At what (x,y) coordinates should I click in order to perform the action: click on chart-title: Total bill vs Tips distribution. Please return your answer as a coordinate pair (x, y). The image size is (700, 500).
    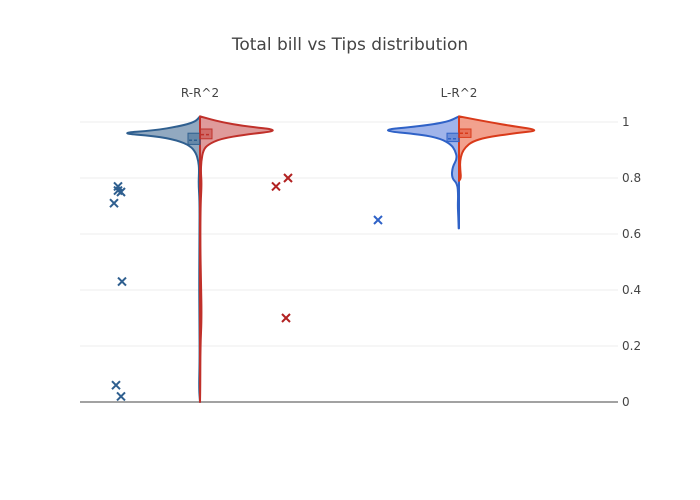
    Looking at the image, I should click on (349, 45).